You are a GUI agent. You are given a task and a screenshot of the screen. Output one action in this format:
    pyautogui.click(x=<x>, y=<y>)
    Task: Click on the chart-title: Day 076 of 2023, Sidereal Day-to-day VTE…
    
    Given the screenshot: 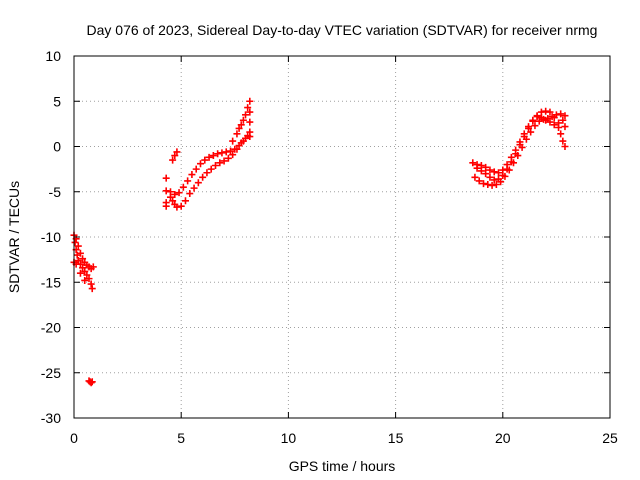 What is the action you would take?
    pyautogui.click(x=342, y=30)
    